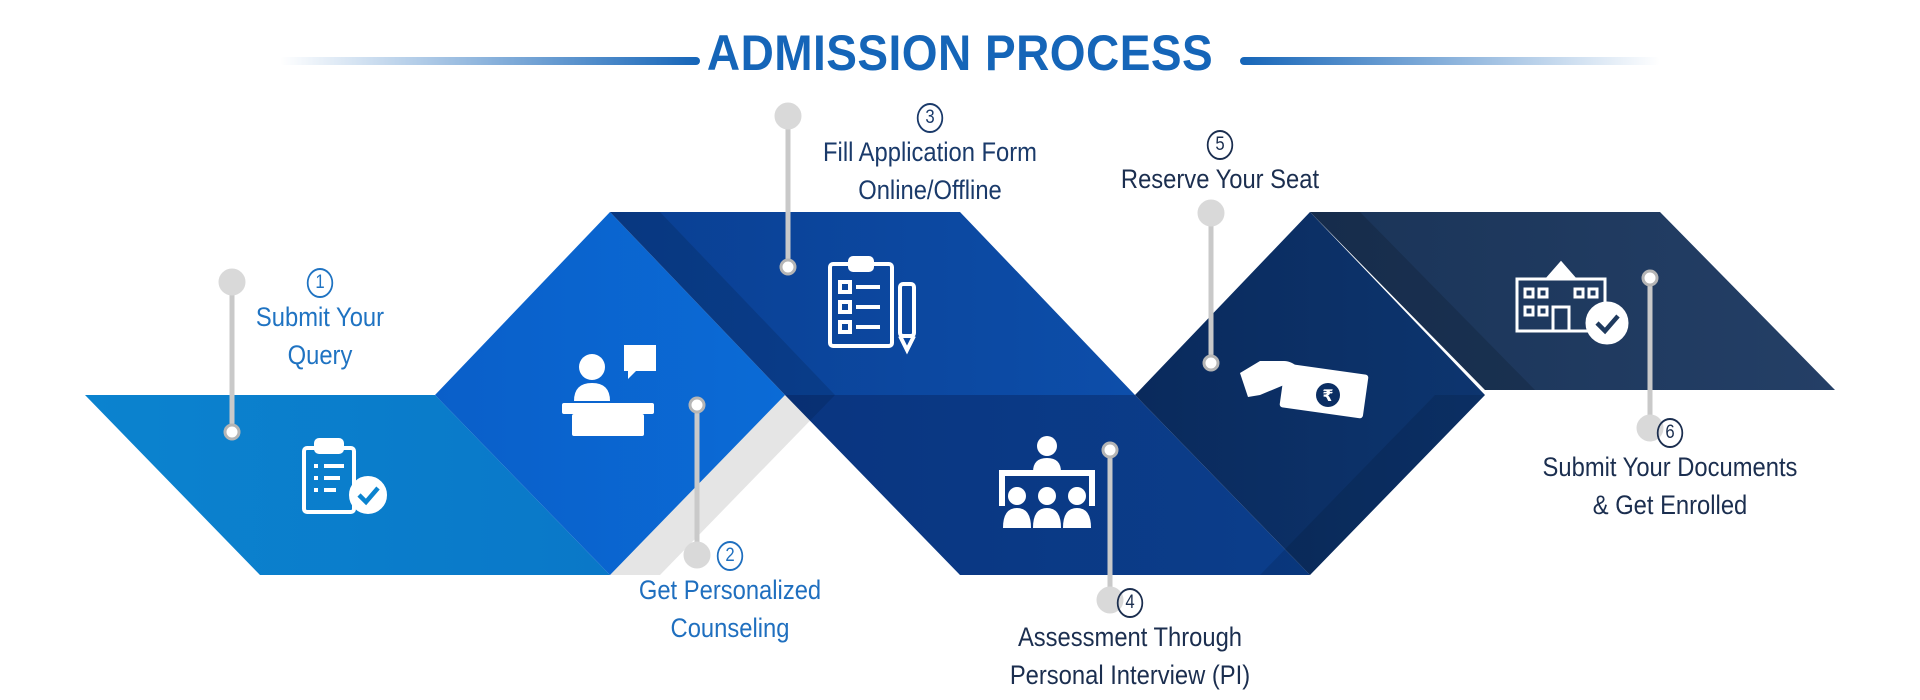 This screenshot has width=1920, height=700. I want to click on step-3-line2: Online/Offline, so click(930, 190).